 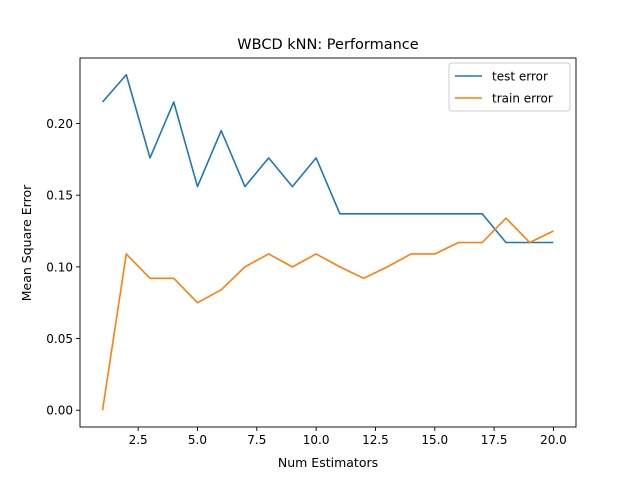 I want to click on legend-box, so click(x=509, y=87).